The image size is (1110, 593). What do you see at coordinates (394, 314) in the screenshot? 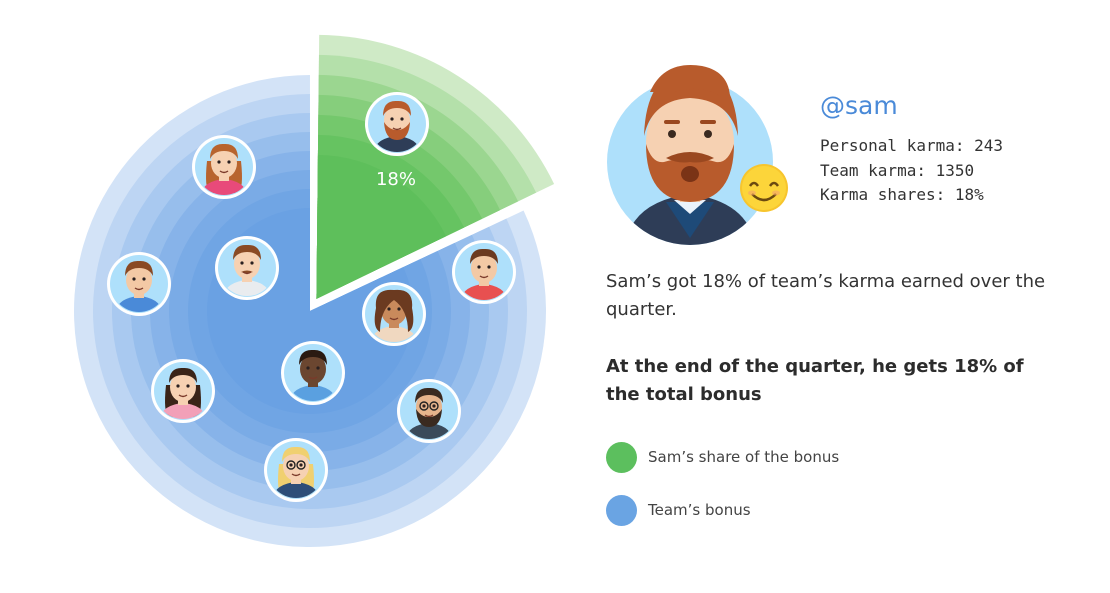
I see `curly-woman-avatar-icon` at bounding box center [394, 314].